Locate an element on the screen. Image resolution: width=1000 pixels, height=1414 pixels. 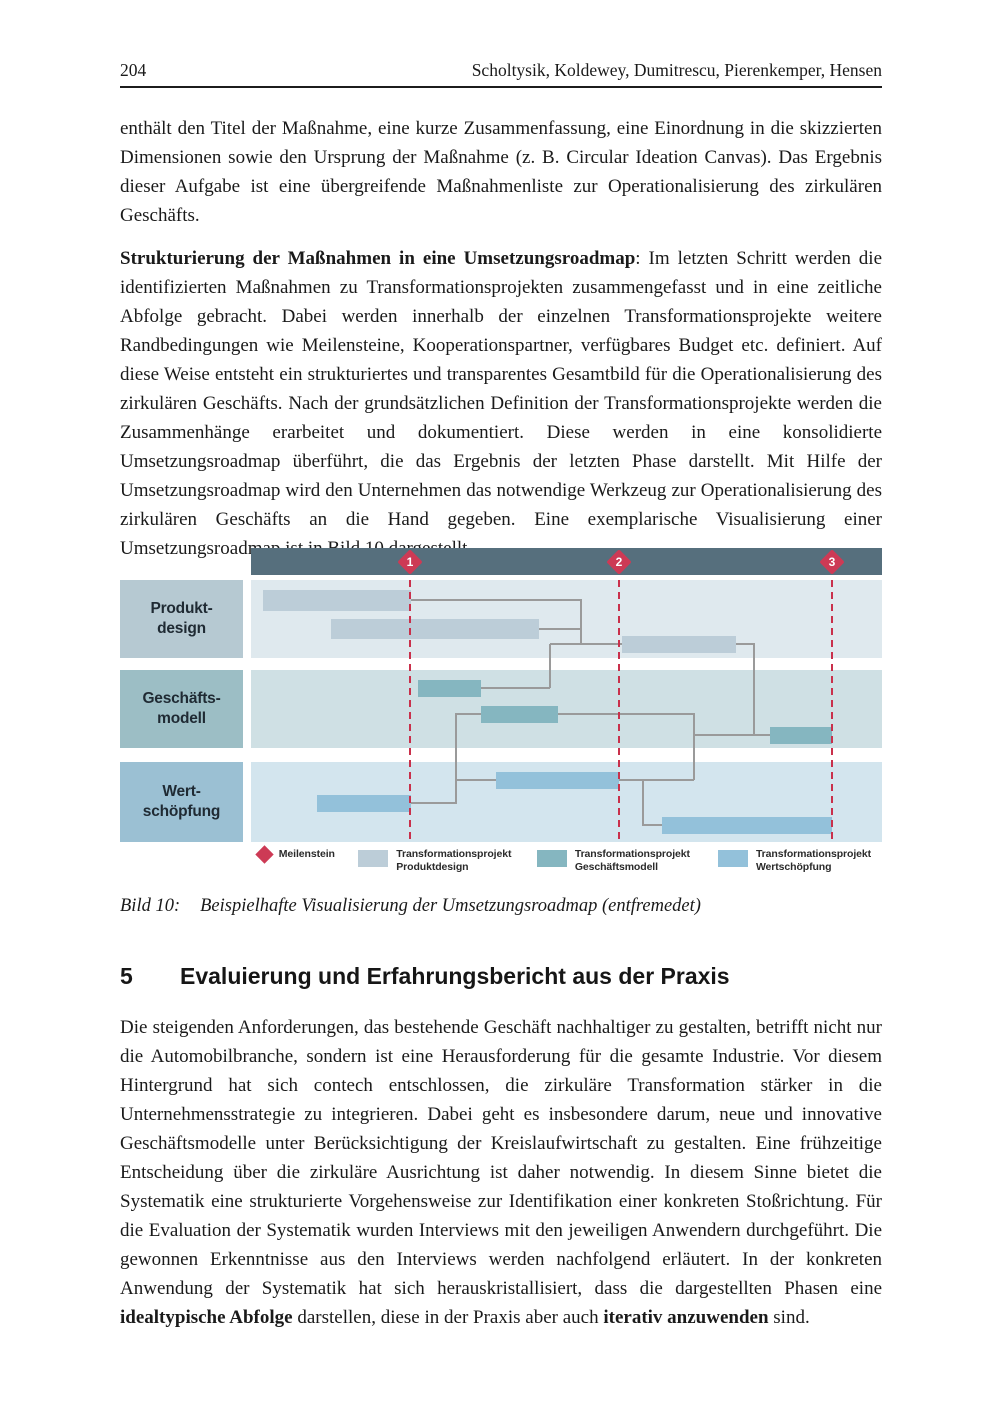
page-number: 204 is located at coordinates (133, 70).